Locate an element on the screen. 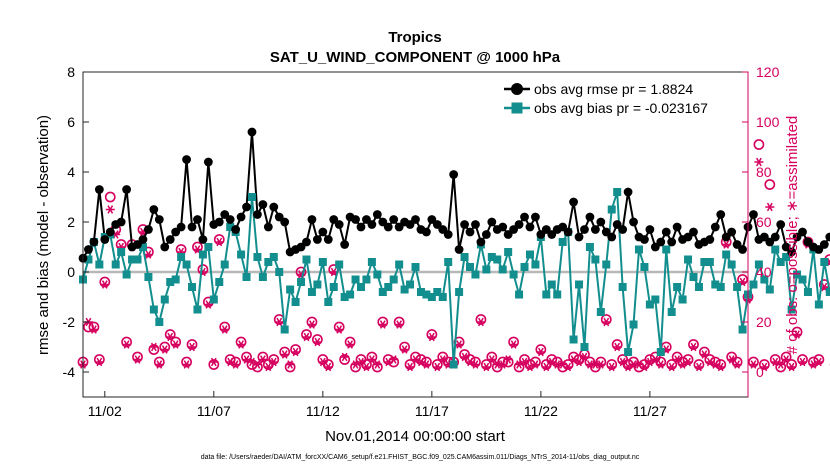 Image resolution: width=830 pixels, height=470 pixels. legend-rmse-label: obs avg rmse pr = 1.8824 is located at coordinates (613, 89).